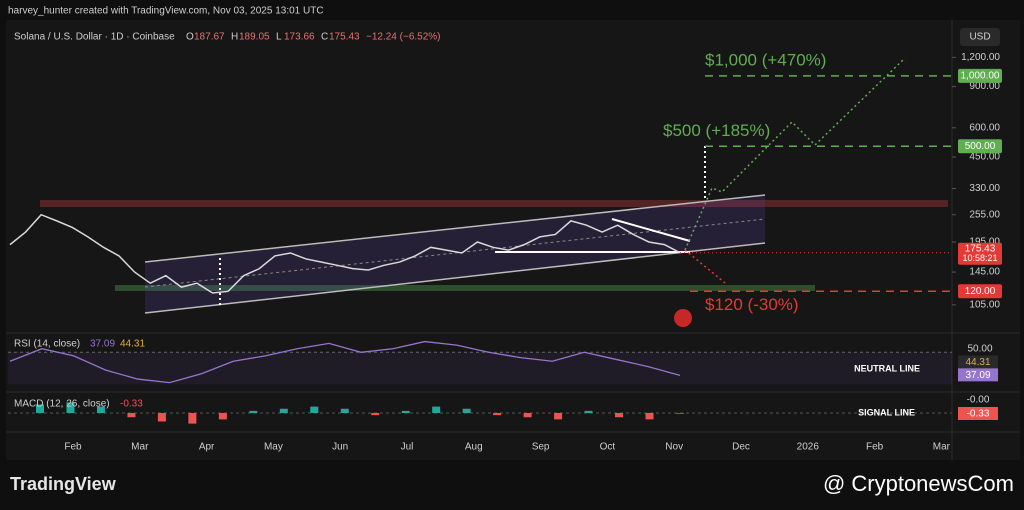 This screenshot has width=1024, height=510. What do you see at coordinates (716, 130) in the screenshot?
I see `target-label: $500 (+185%)` at bounding box center [716, 130].